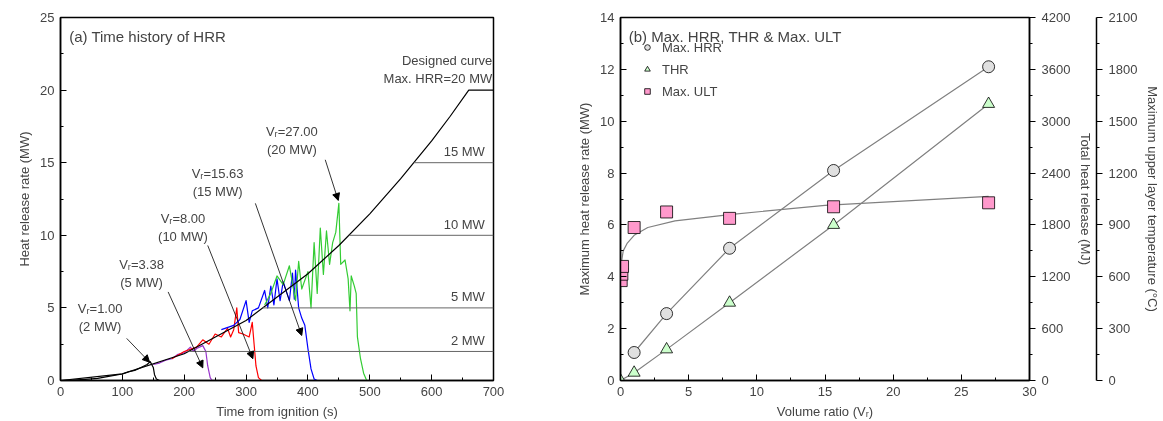  Describe the element at coordinates (585, 199) in the screenshot. I see `y-axis-title: Maximum heat release rate (MW)` at that location.